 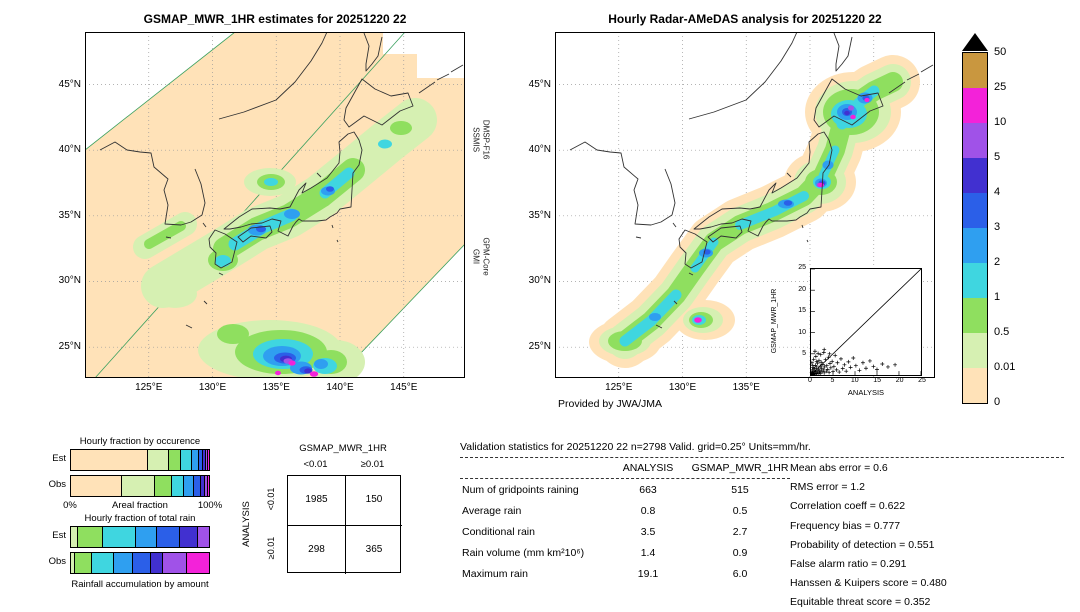 What do you see at coordinates (373, 500) in the screenshot?
I see `contingency-cell: 150` at bounding box center [373, 500].